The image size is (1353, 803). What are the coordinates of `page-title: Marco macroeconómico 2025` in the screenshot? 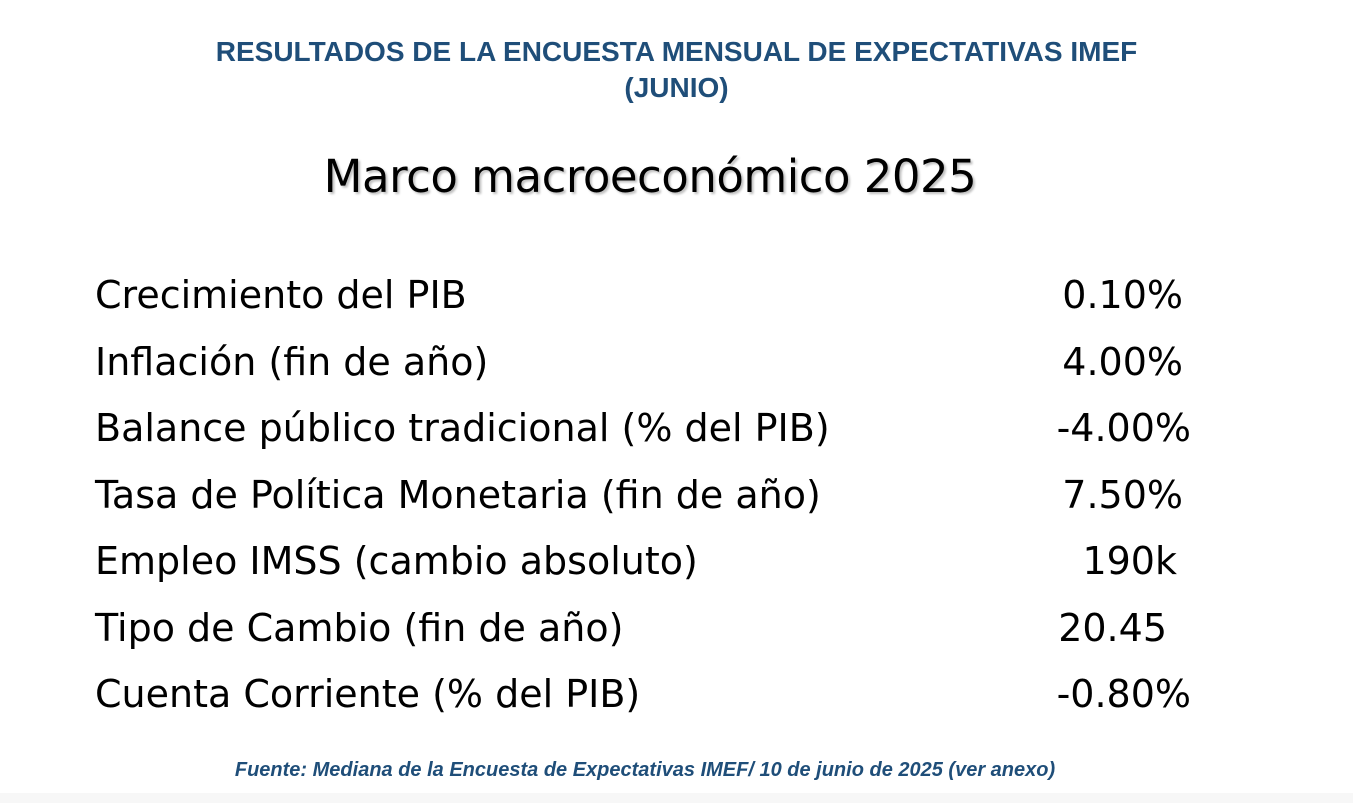 It's located at (650, 176).